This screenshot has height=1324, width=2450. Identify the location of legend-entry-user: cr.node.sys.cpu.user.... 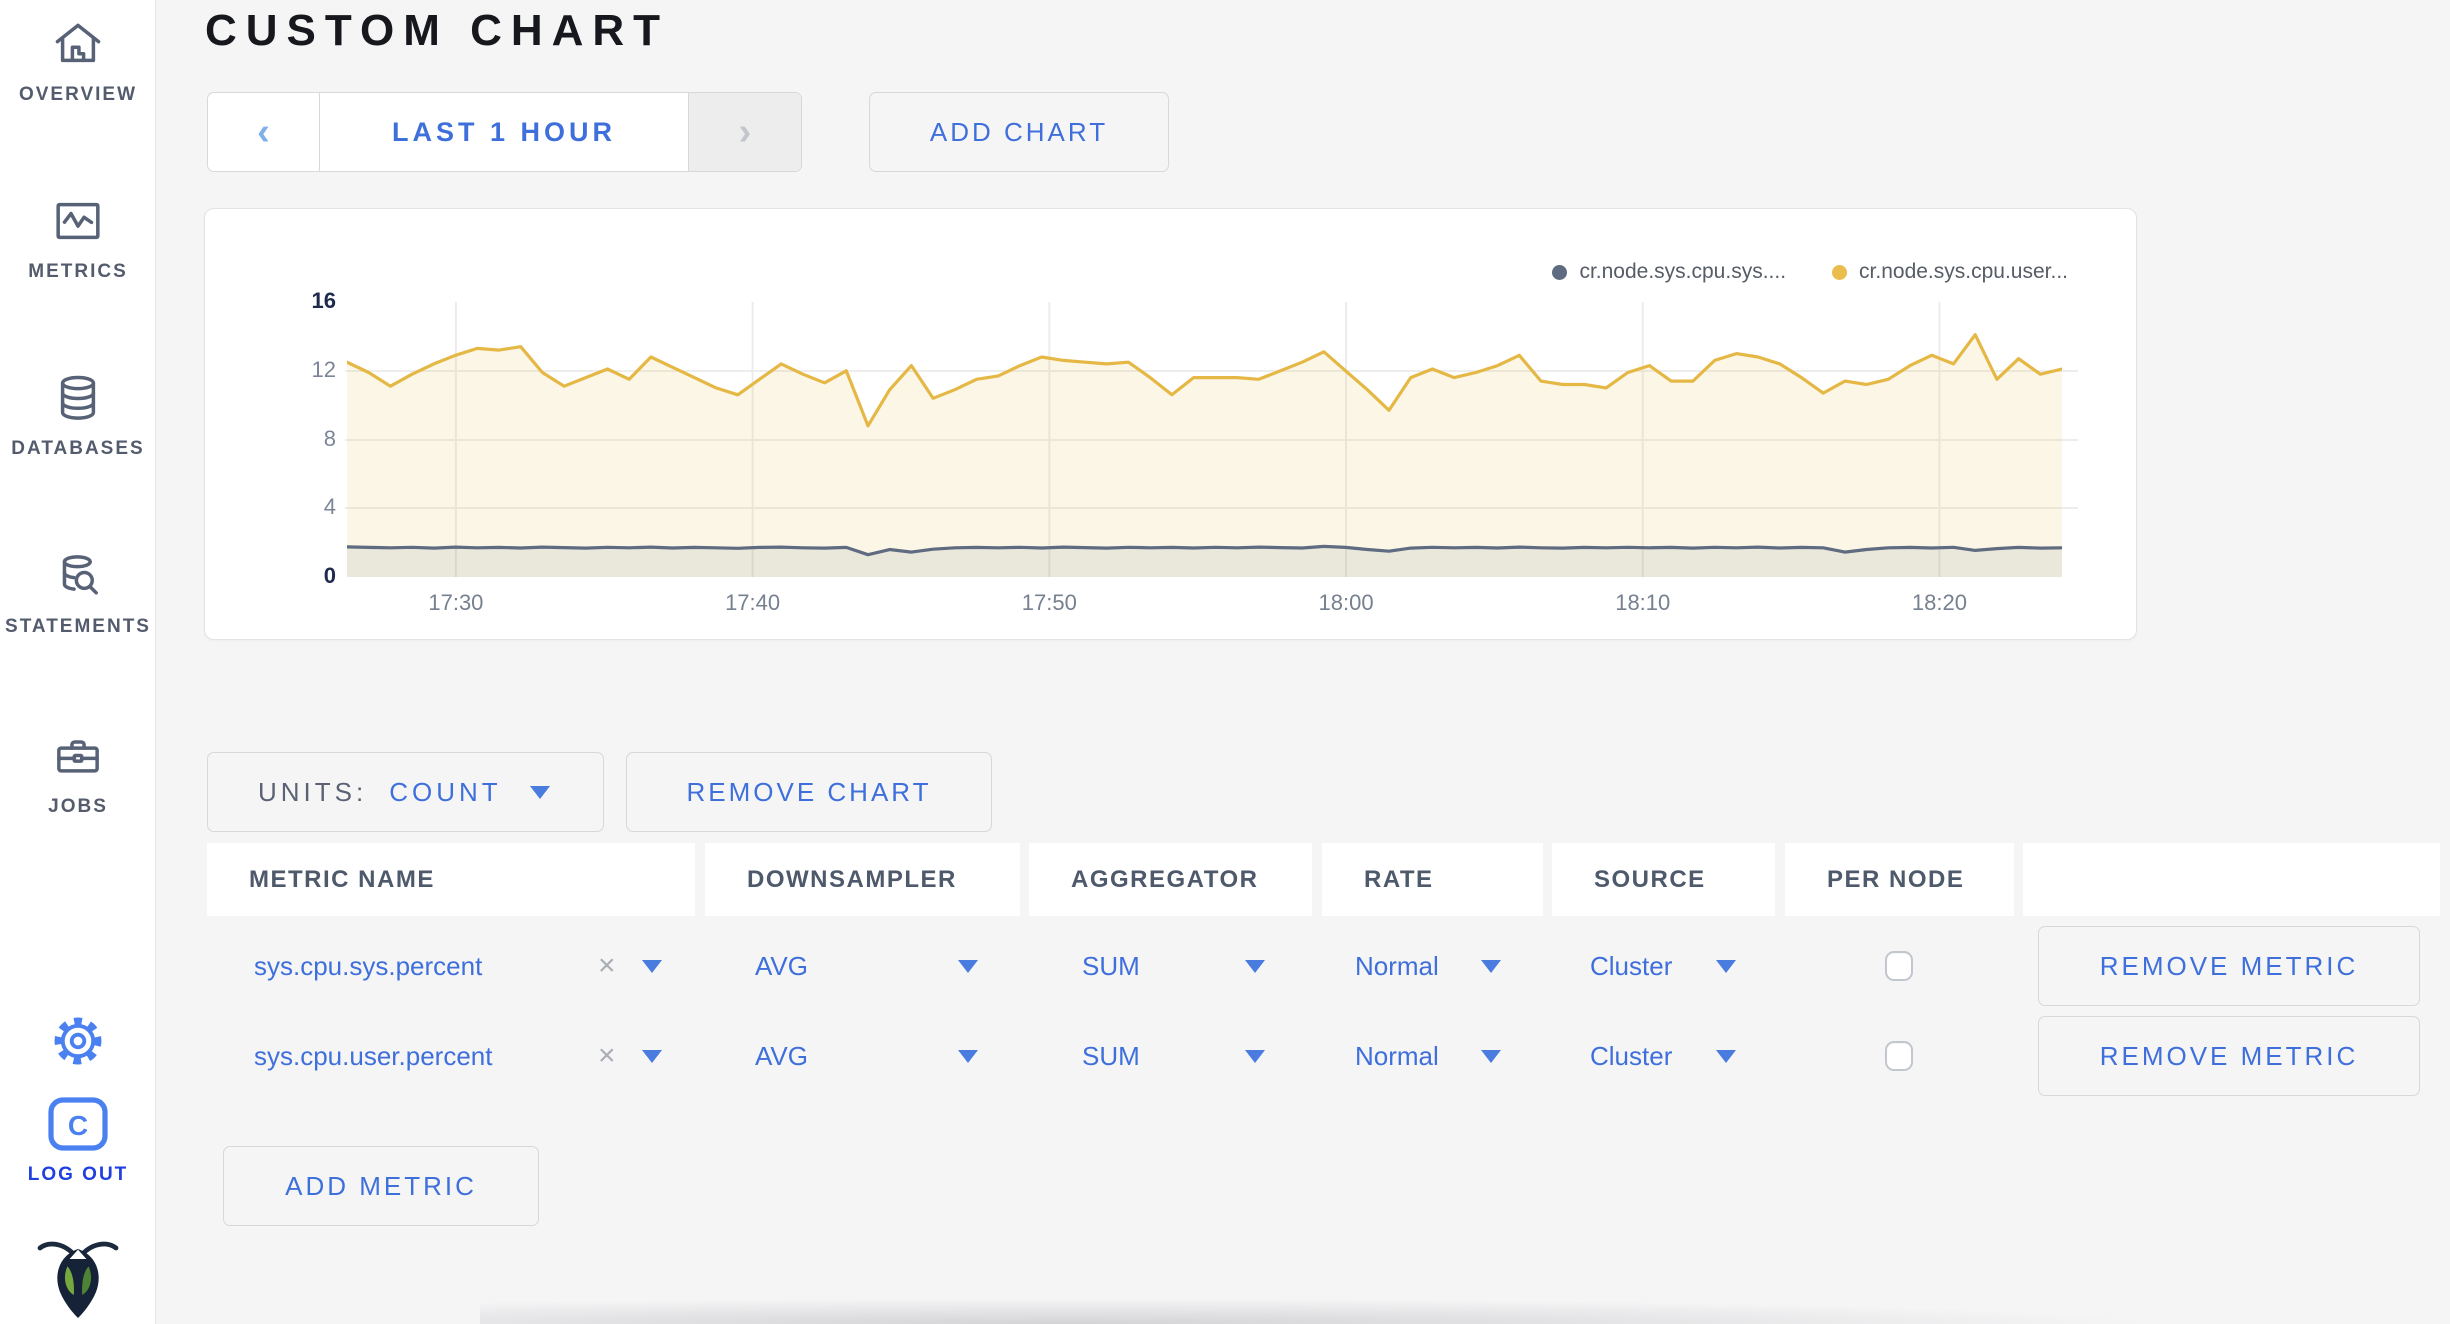
(1950, 272).